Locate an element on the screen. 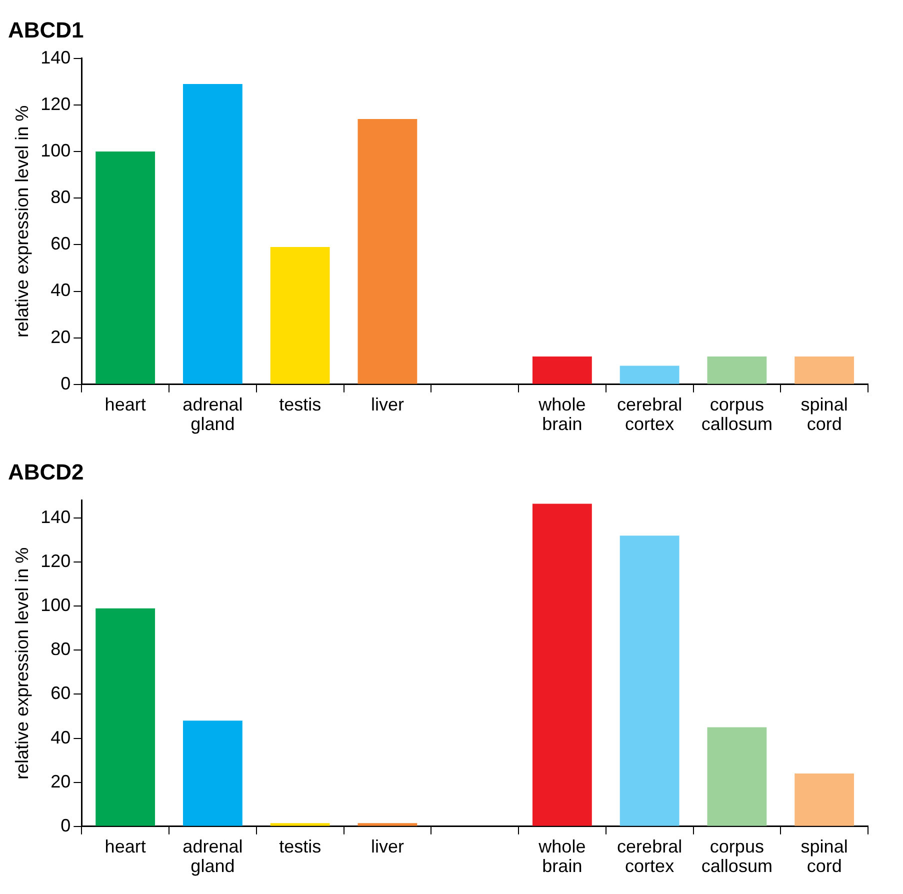  chart-title: ABCD2 is located at coordinates (46, 471).